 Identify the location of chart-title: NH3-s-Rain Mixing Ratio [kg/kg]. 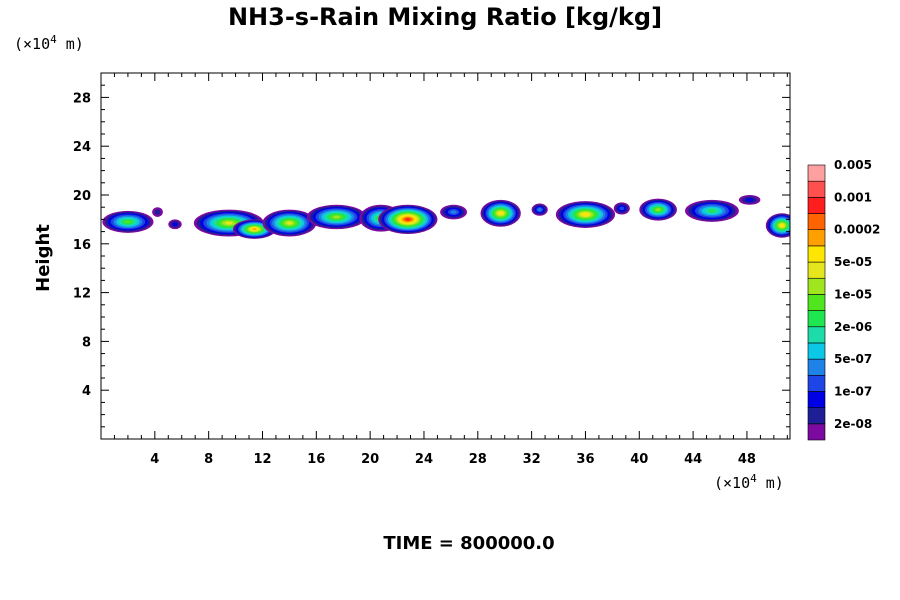
(445, 17).